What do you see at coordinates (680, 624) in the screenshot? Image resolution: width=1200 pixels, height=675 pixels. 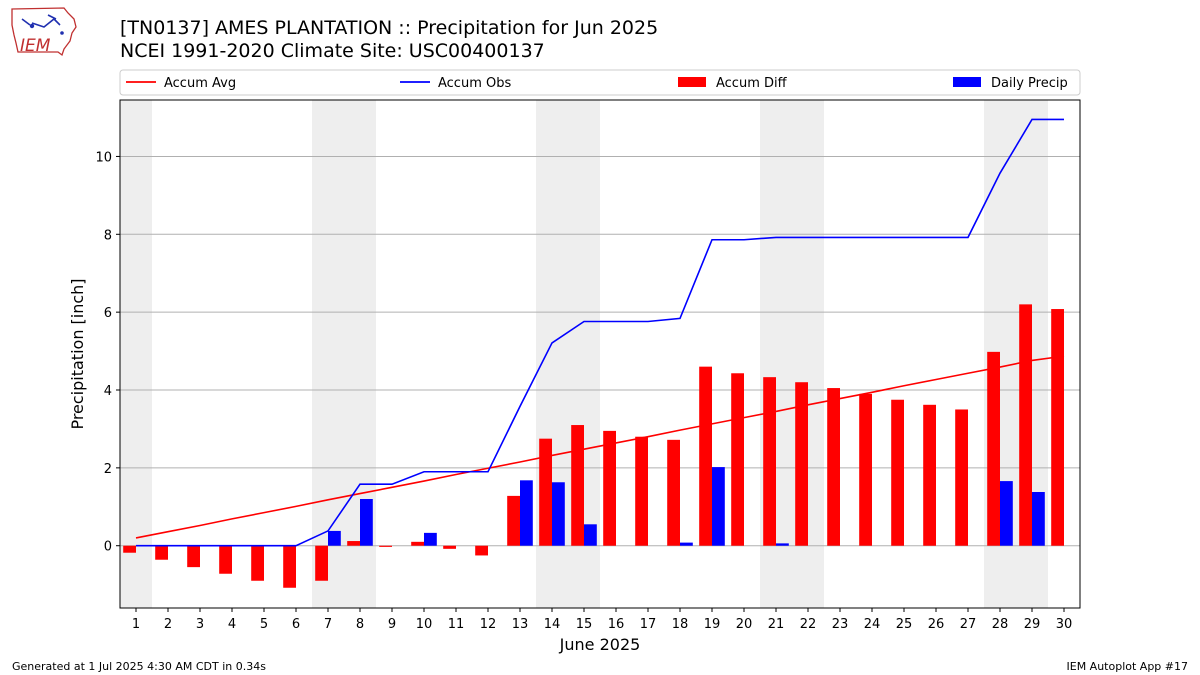 I see `x-tick-label: 18` at bounding box center [680, 624].